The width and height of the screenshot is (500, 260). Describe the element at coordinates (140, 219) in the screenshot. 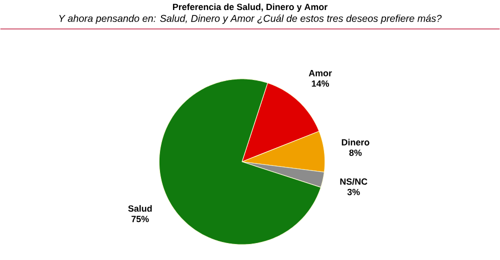

I see `data-label: 75%` at that location.